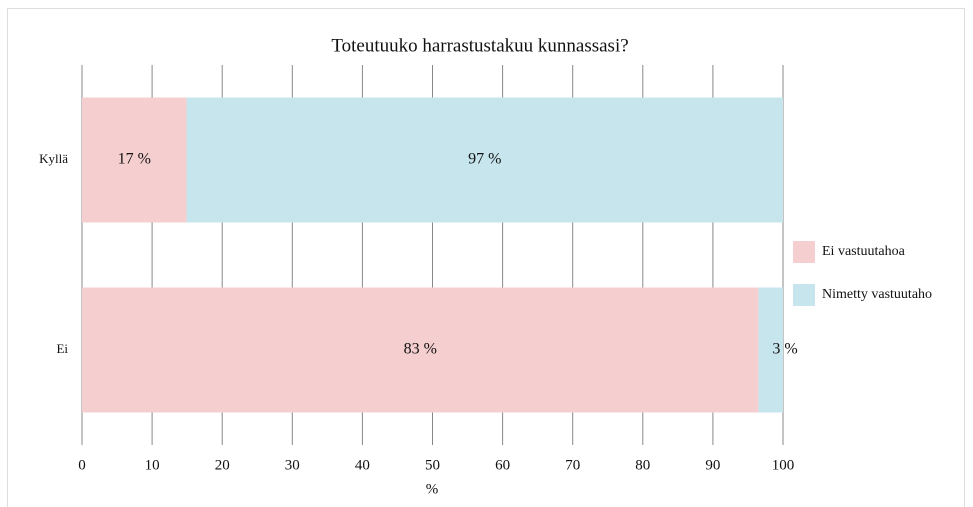 Image resolution: width=973 pixels, height=507 pixels. Describe the element at coordinates (432, 489) in the screenshot. I see `x-axis-label: %` at that location.